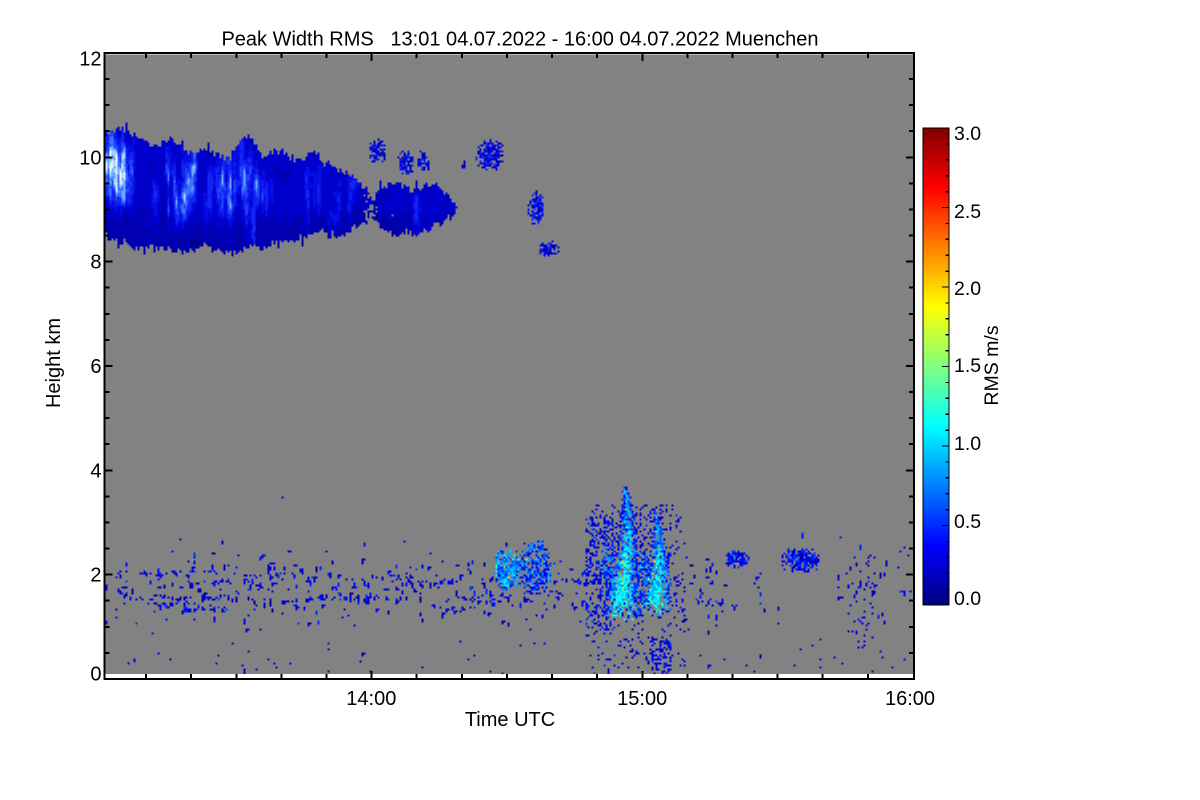  What do you see at coordinates (967, 599) in the screenshot?
I see `svg-text: 0.0` at bounding box center [967, 599].